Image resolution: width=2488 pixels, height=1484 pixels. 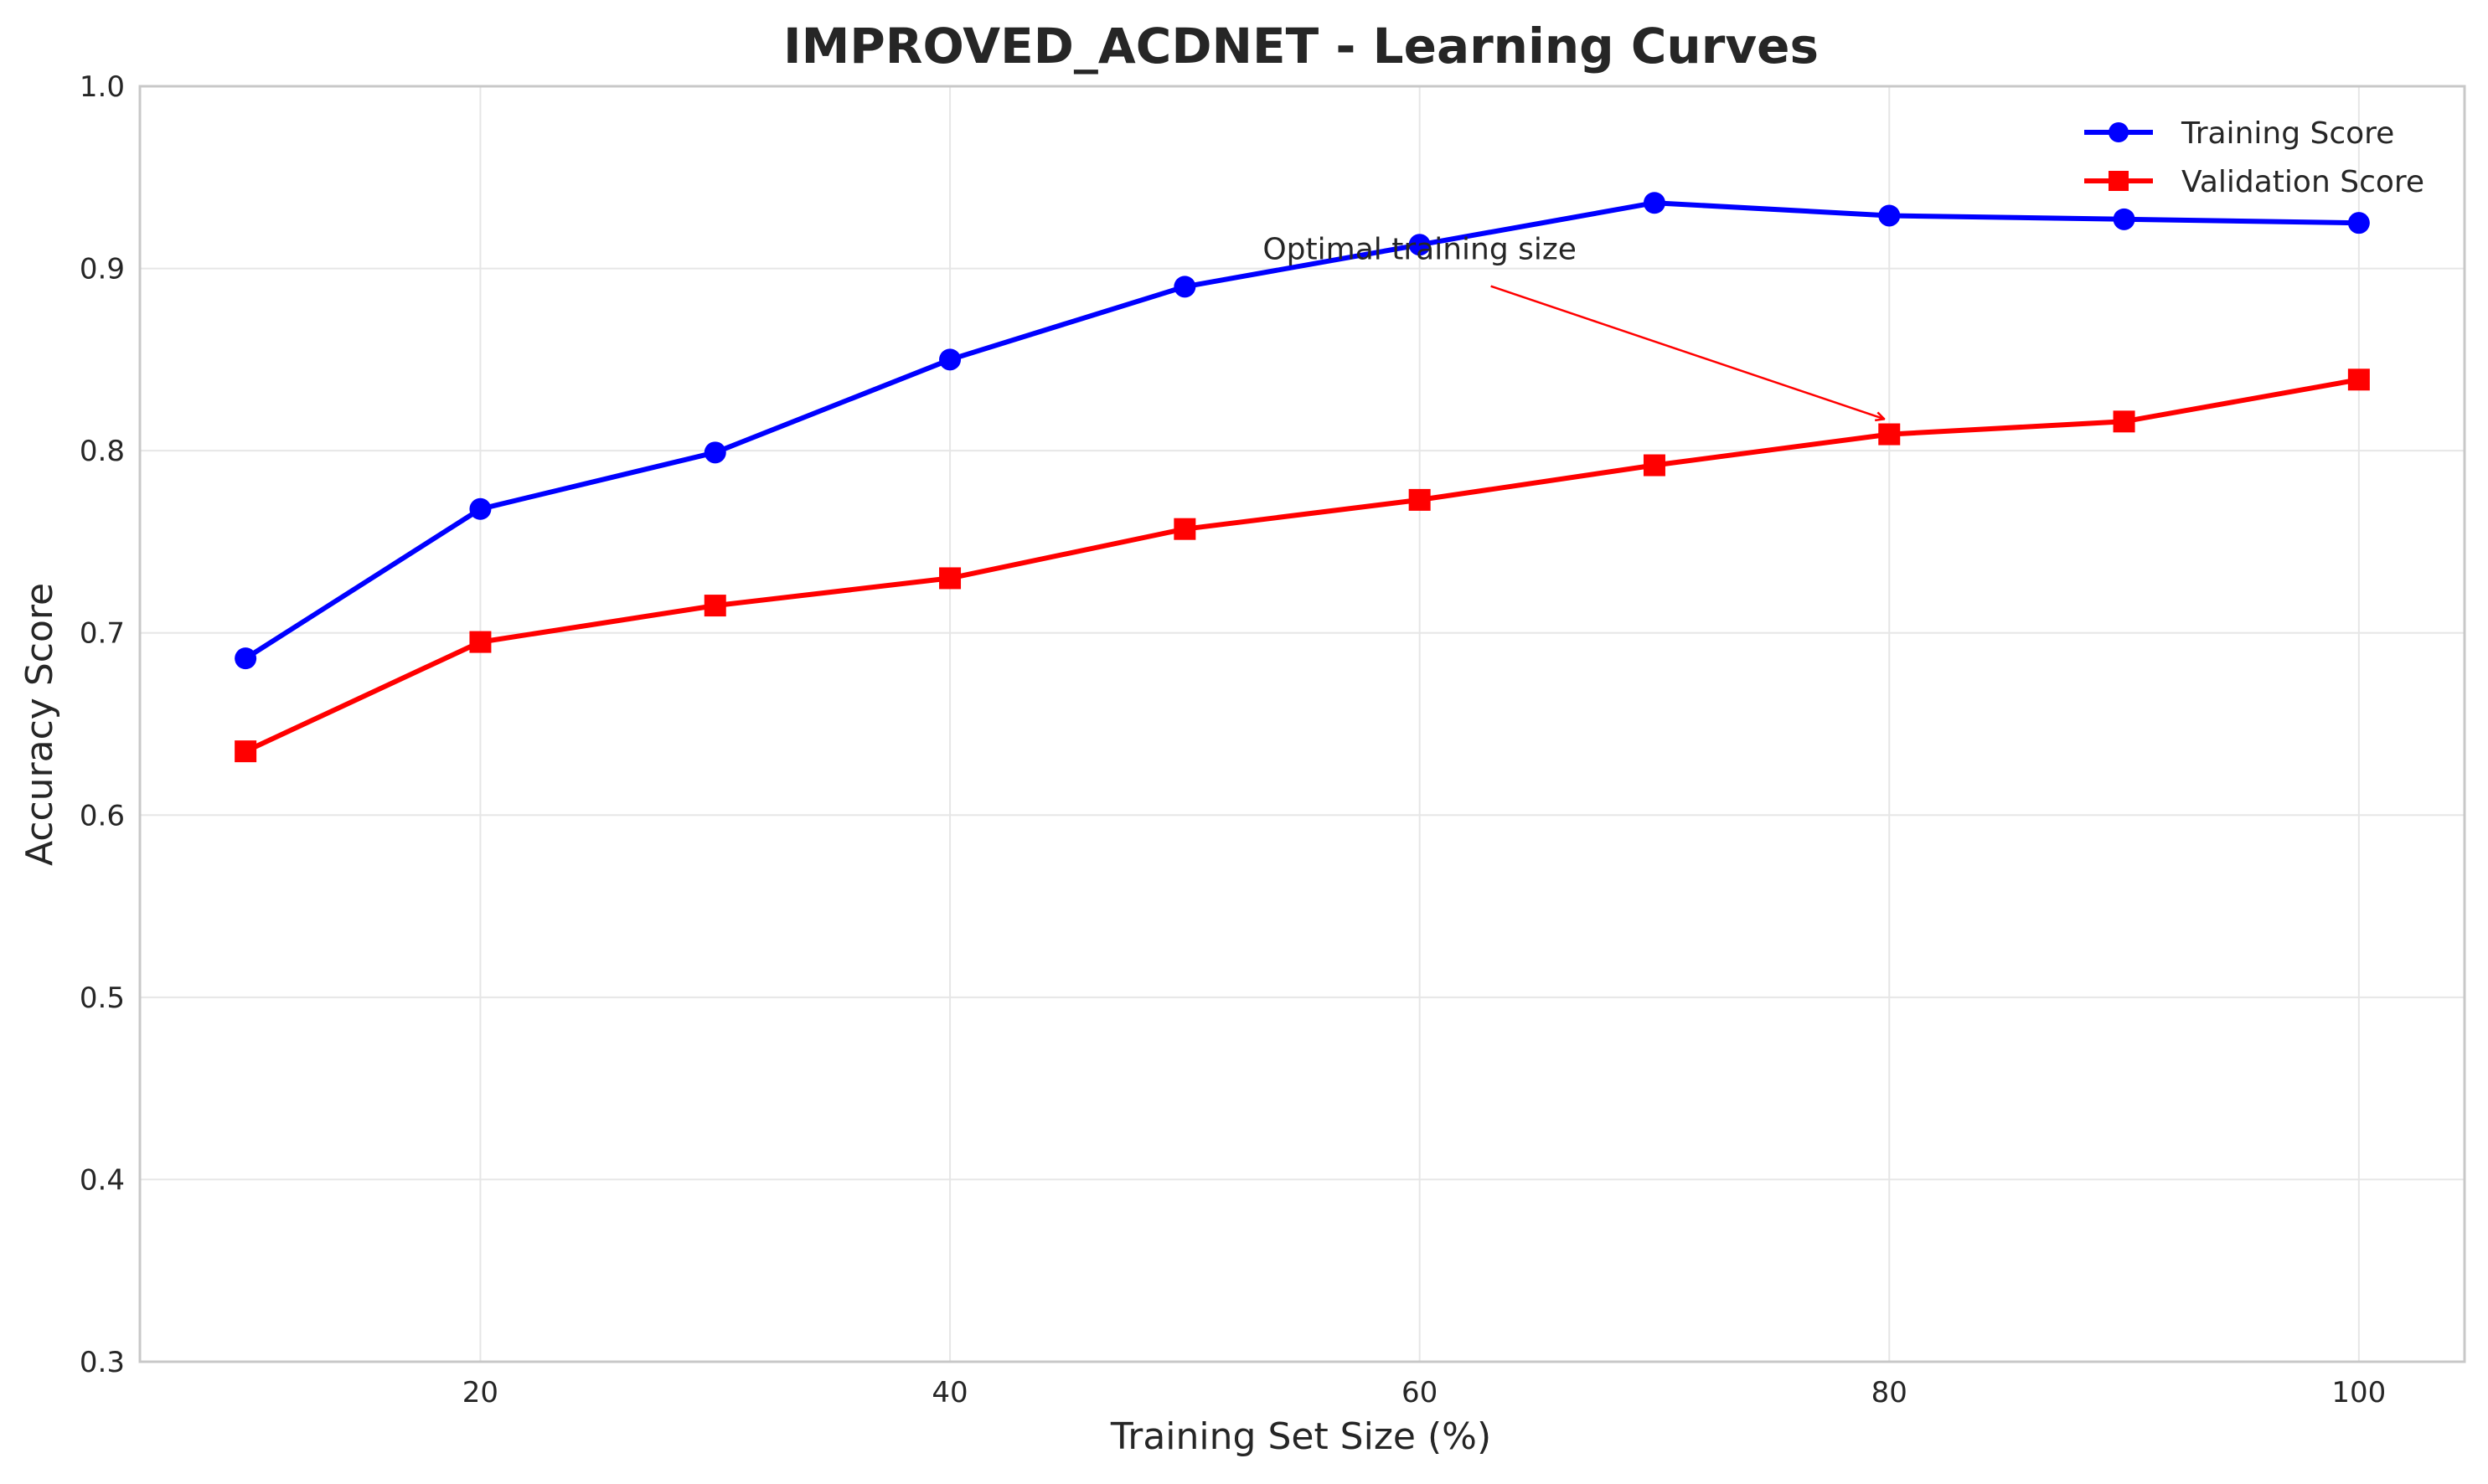 I want to click on y-tick-label: 0.9, so click(x=102, y=269).